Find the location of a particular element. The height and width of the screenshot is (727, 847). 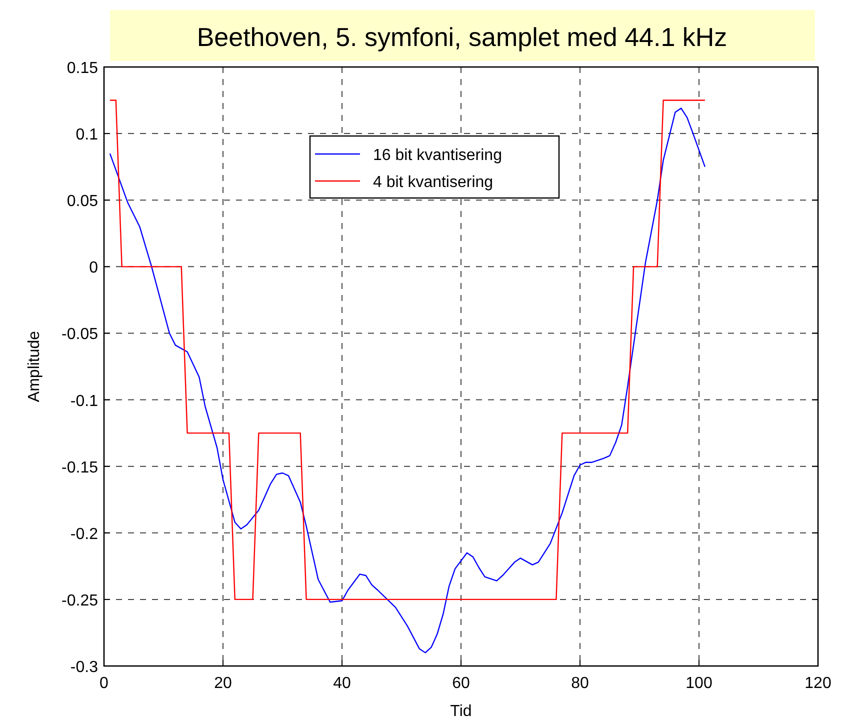

x-tick-label: 40 is located at coordinates (342, 683).